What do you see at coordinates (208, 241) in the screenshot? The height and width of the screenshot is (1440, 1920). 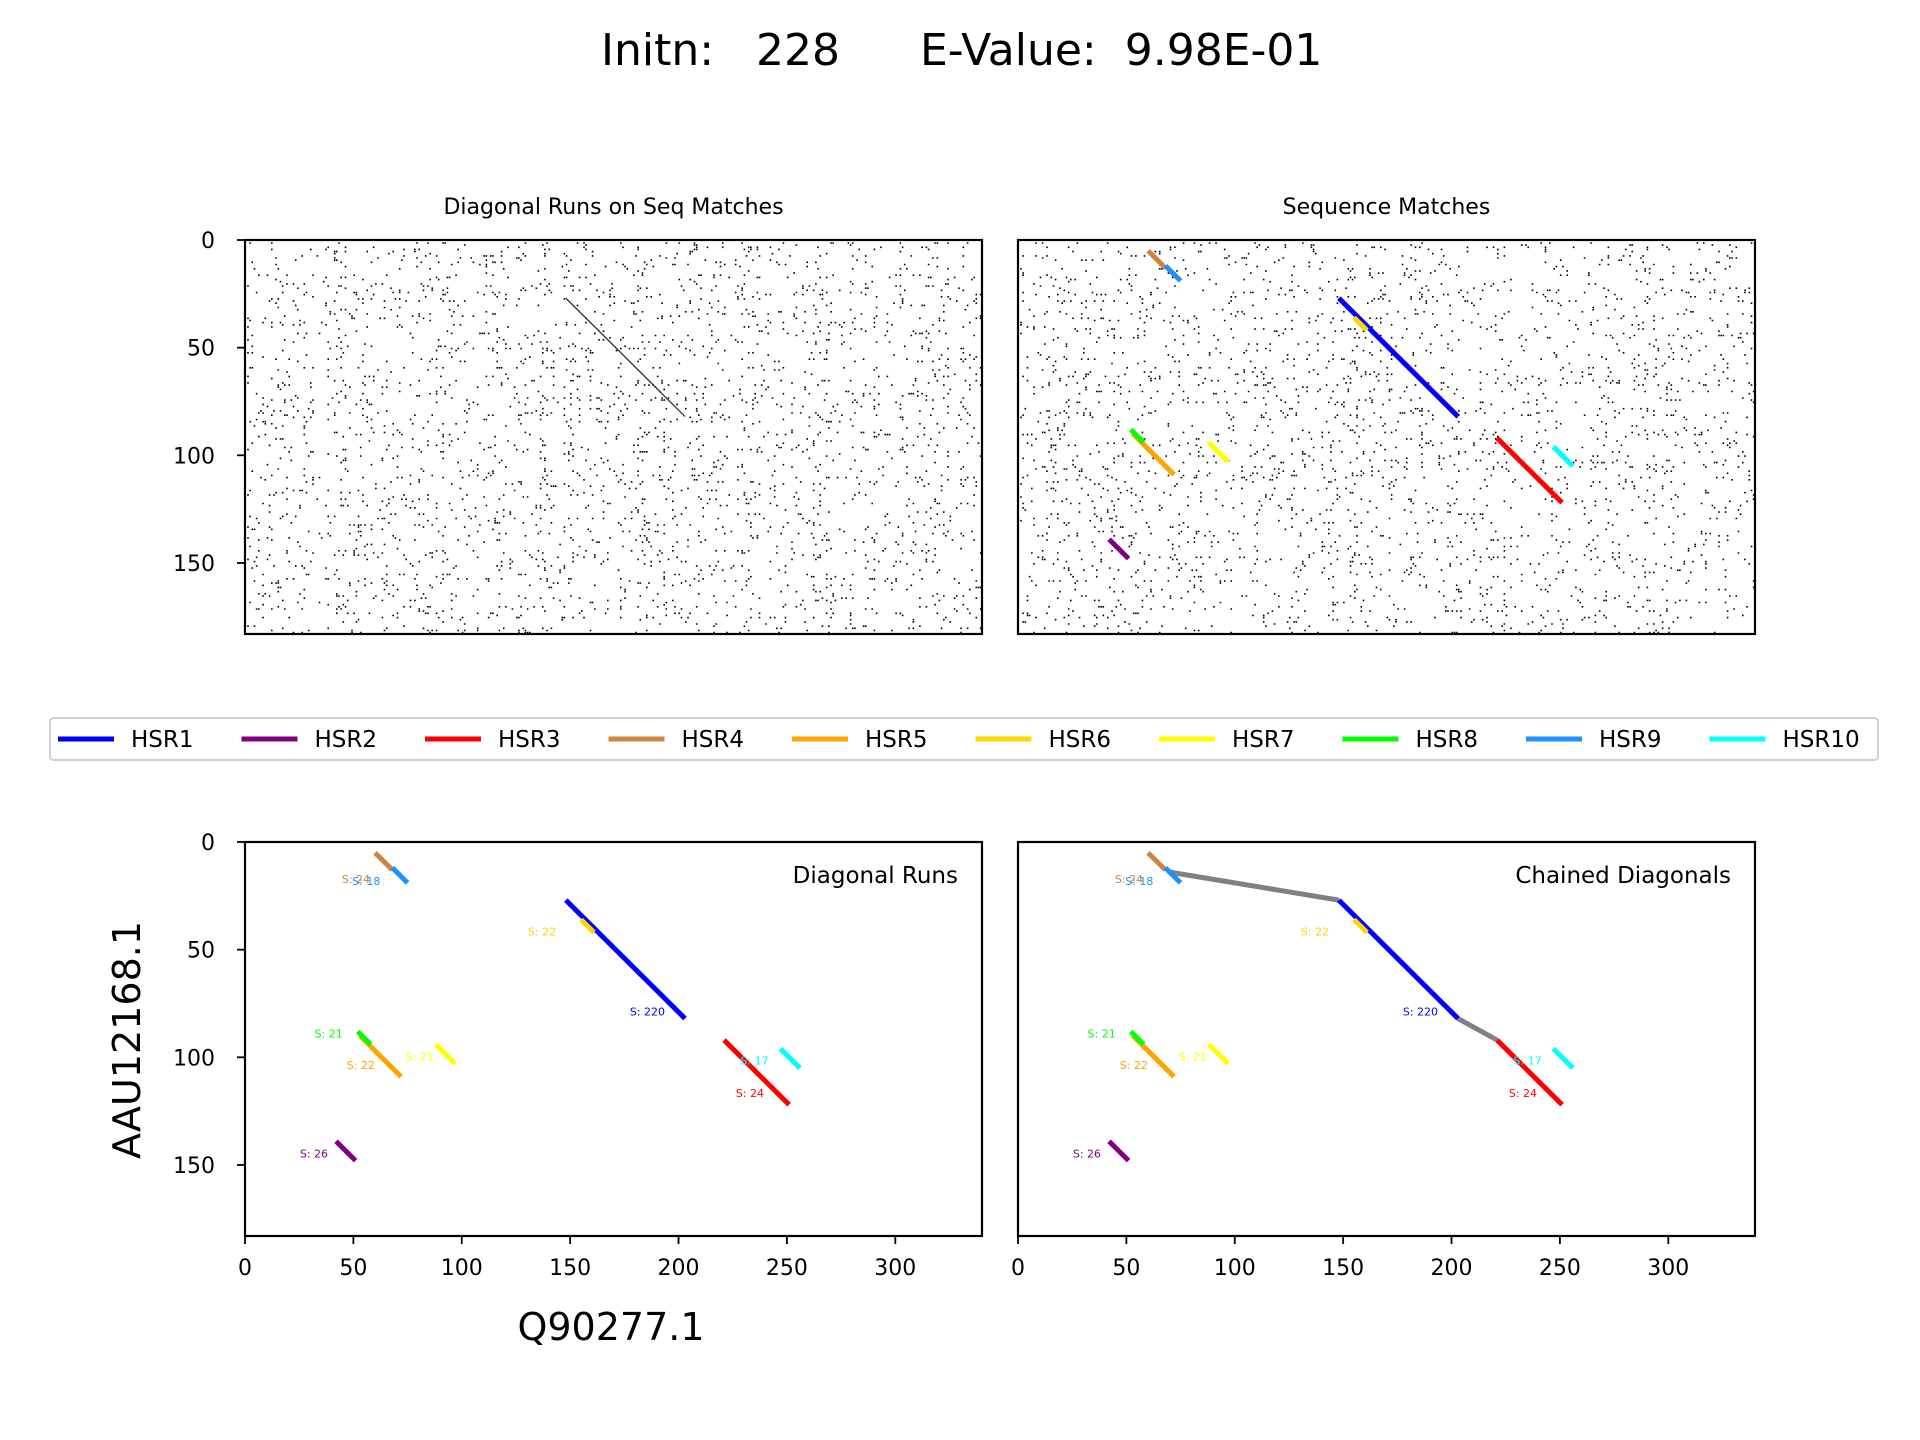 I see `panel-top-left-y-tick-label: 0` at bounding box center [208, 241].